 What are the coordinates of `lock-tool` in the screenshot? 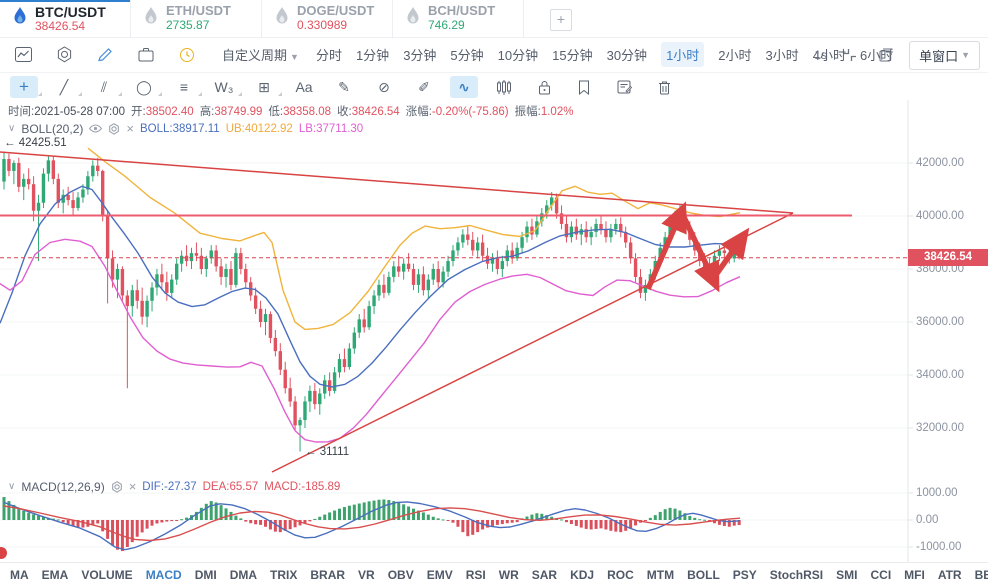 It's located at (544, 87).